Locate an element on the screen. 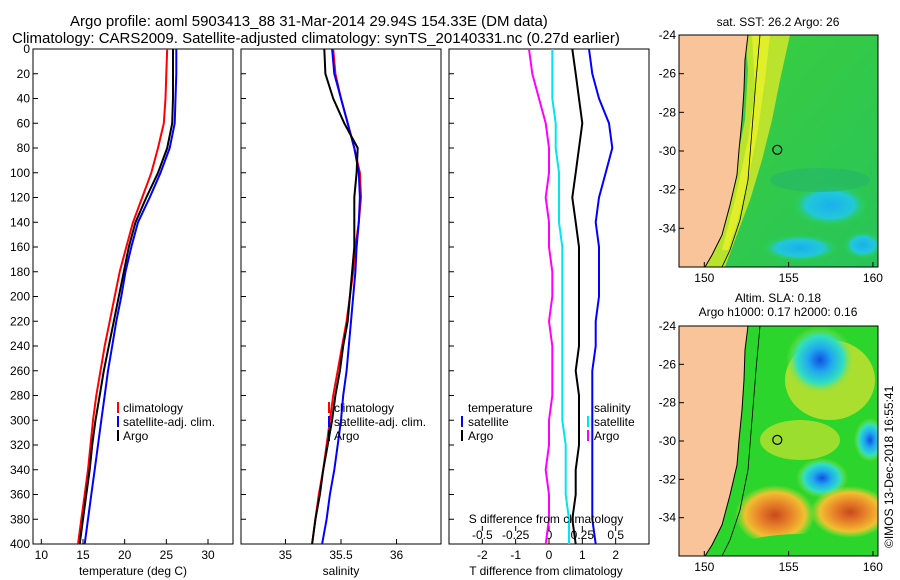  salinity-series is located at coordinates (336, 296).